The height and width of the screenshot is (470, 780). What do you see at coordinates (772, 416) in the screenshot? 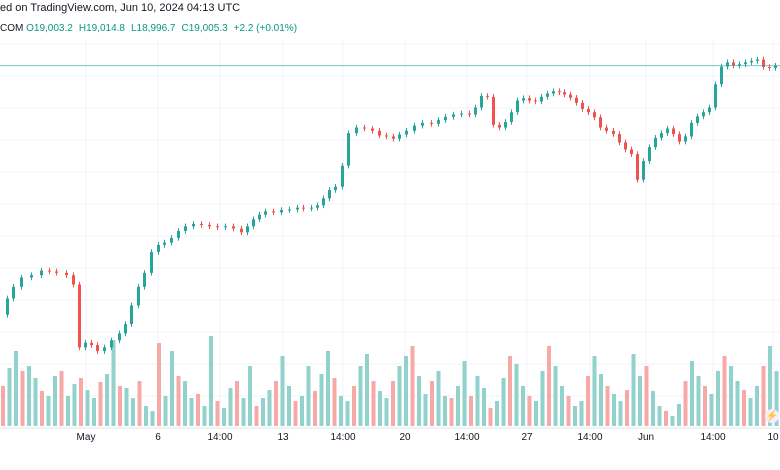
I see `lightning-icon: ⚡` at bounding box center [772, 416].